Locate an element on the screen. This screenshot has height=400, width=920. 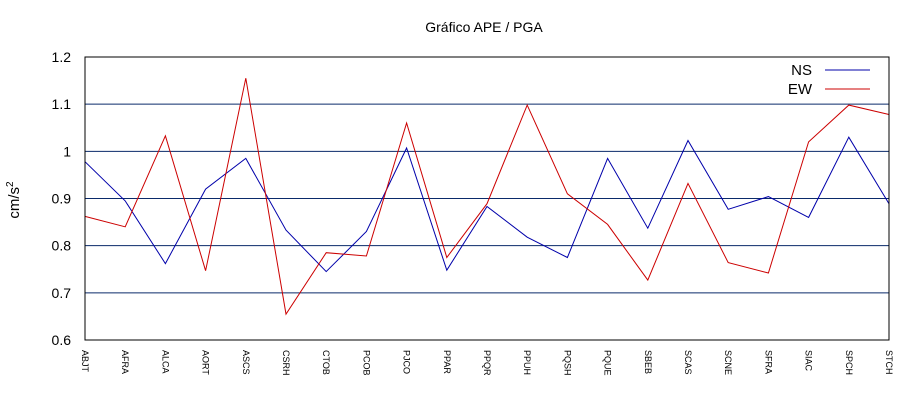
x-tick-label: SFRA is located at coordinates (768, 362).